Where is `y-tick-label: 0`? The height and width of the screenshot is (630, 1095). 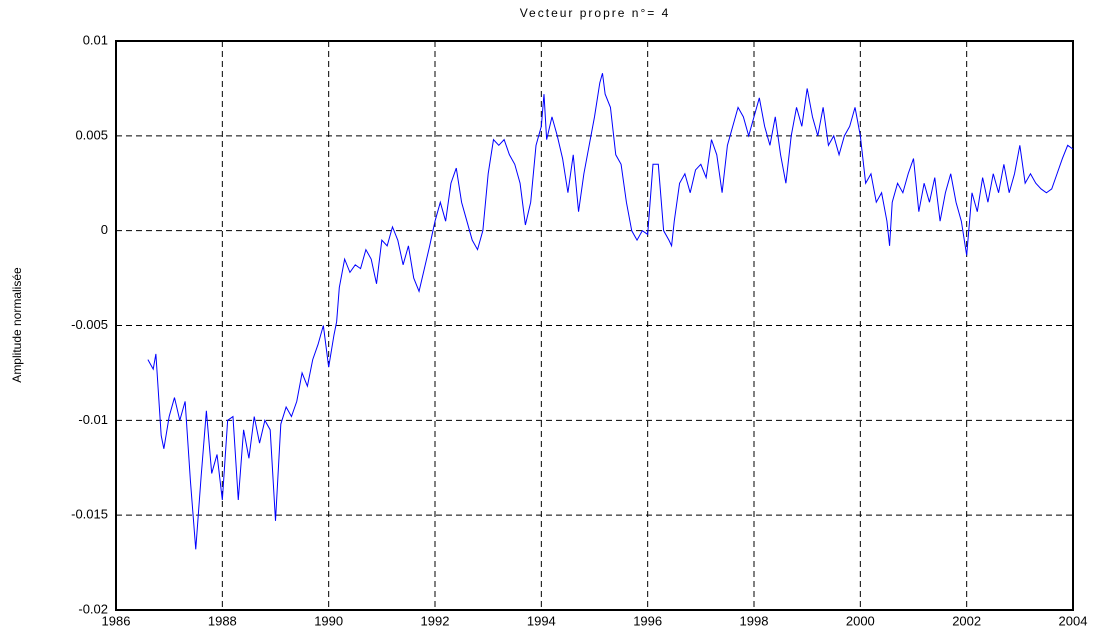
y-tick-label: 0 is located at coordinates (104, 229).